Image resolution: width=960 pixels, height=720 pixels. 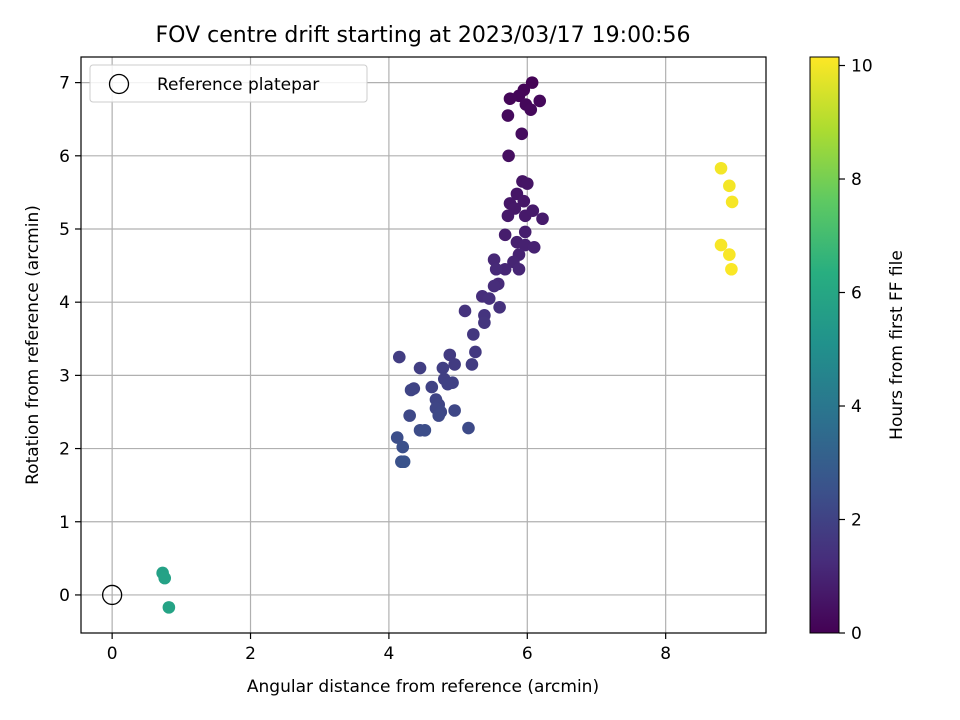 I want to click on x-axis-ticks: 0 2 4 6 8, so click(x=389, y=648).